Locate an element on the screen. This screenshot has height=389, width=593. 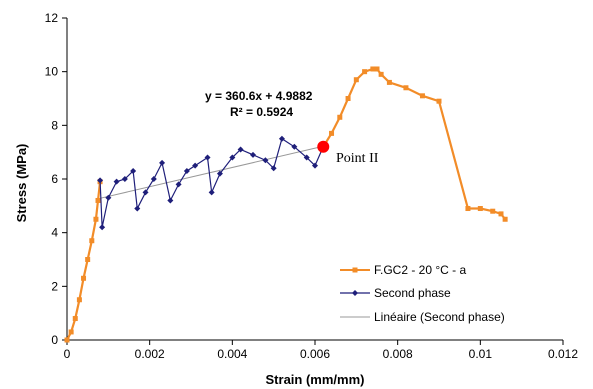
annotation-layer: y = 360.6x + 4.9882 R² = 0.5924 Point II is located at coordinates (292, 127).